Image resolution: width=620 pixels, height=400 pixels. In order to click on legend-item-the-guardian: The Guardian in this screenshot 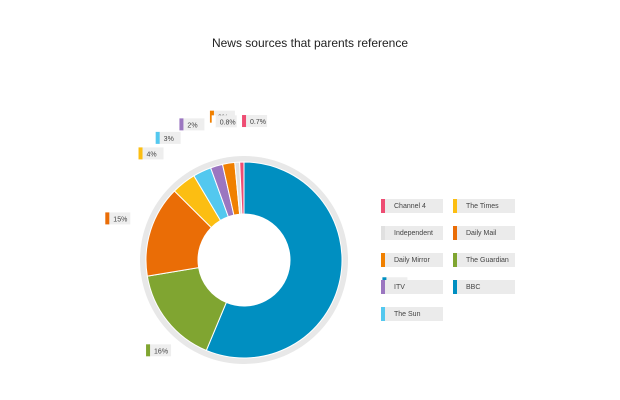, I will do `click(484, 260)`.